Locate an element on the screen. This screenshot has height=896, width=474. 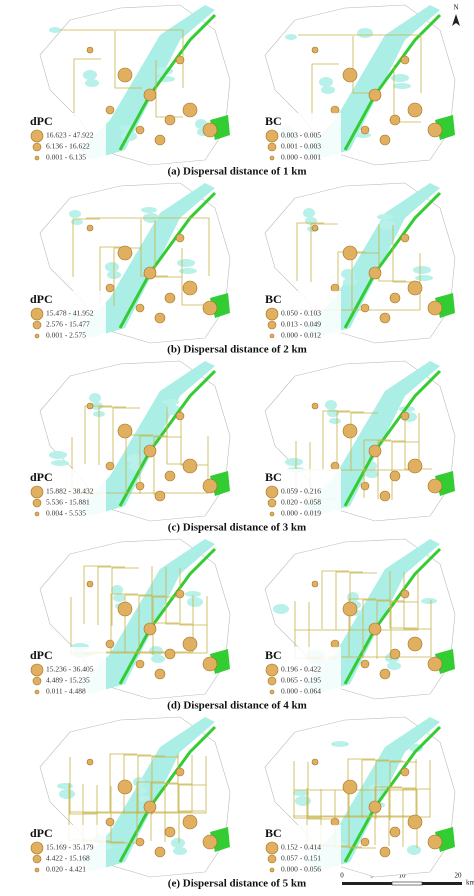
panel-caption: (d) Dispersal distance of 4 km is located at coordinates (237, 706).